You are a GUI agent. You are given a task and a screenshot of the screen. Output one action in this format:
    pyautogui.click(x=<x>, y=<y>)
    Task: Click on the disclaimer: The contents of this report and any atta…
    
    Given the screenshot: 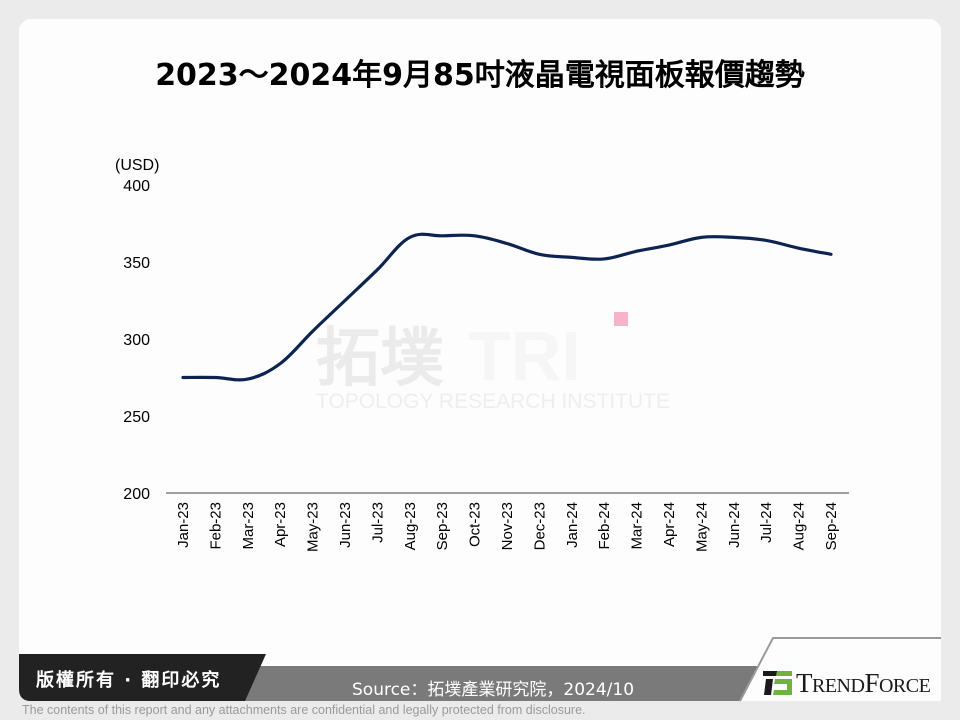 What is the action you would take?
    pyautogui.click(x=304, y=710)
    